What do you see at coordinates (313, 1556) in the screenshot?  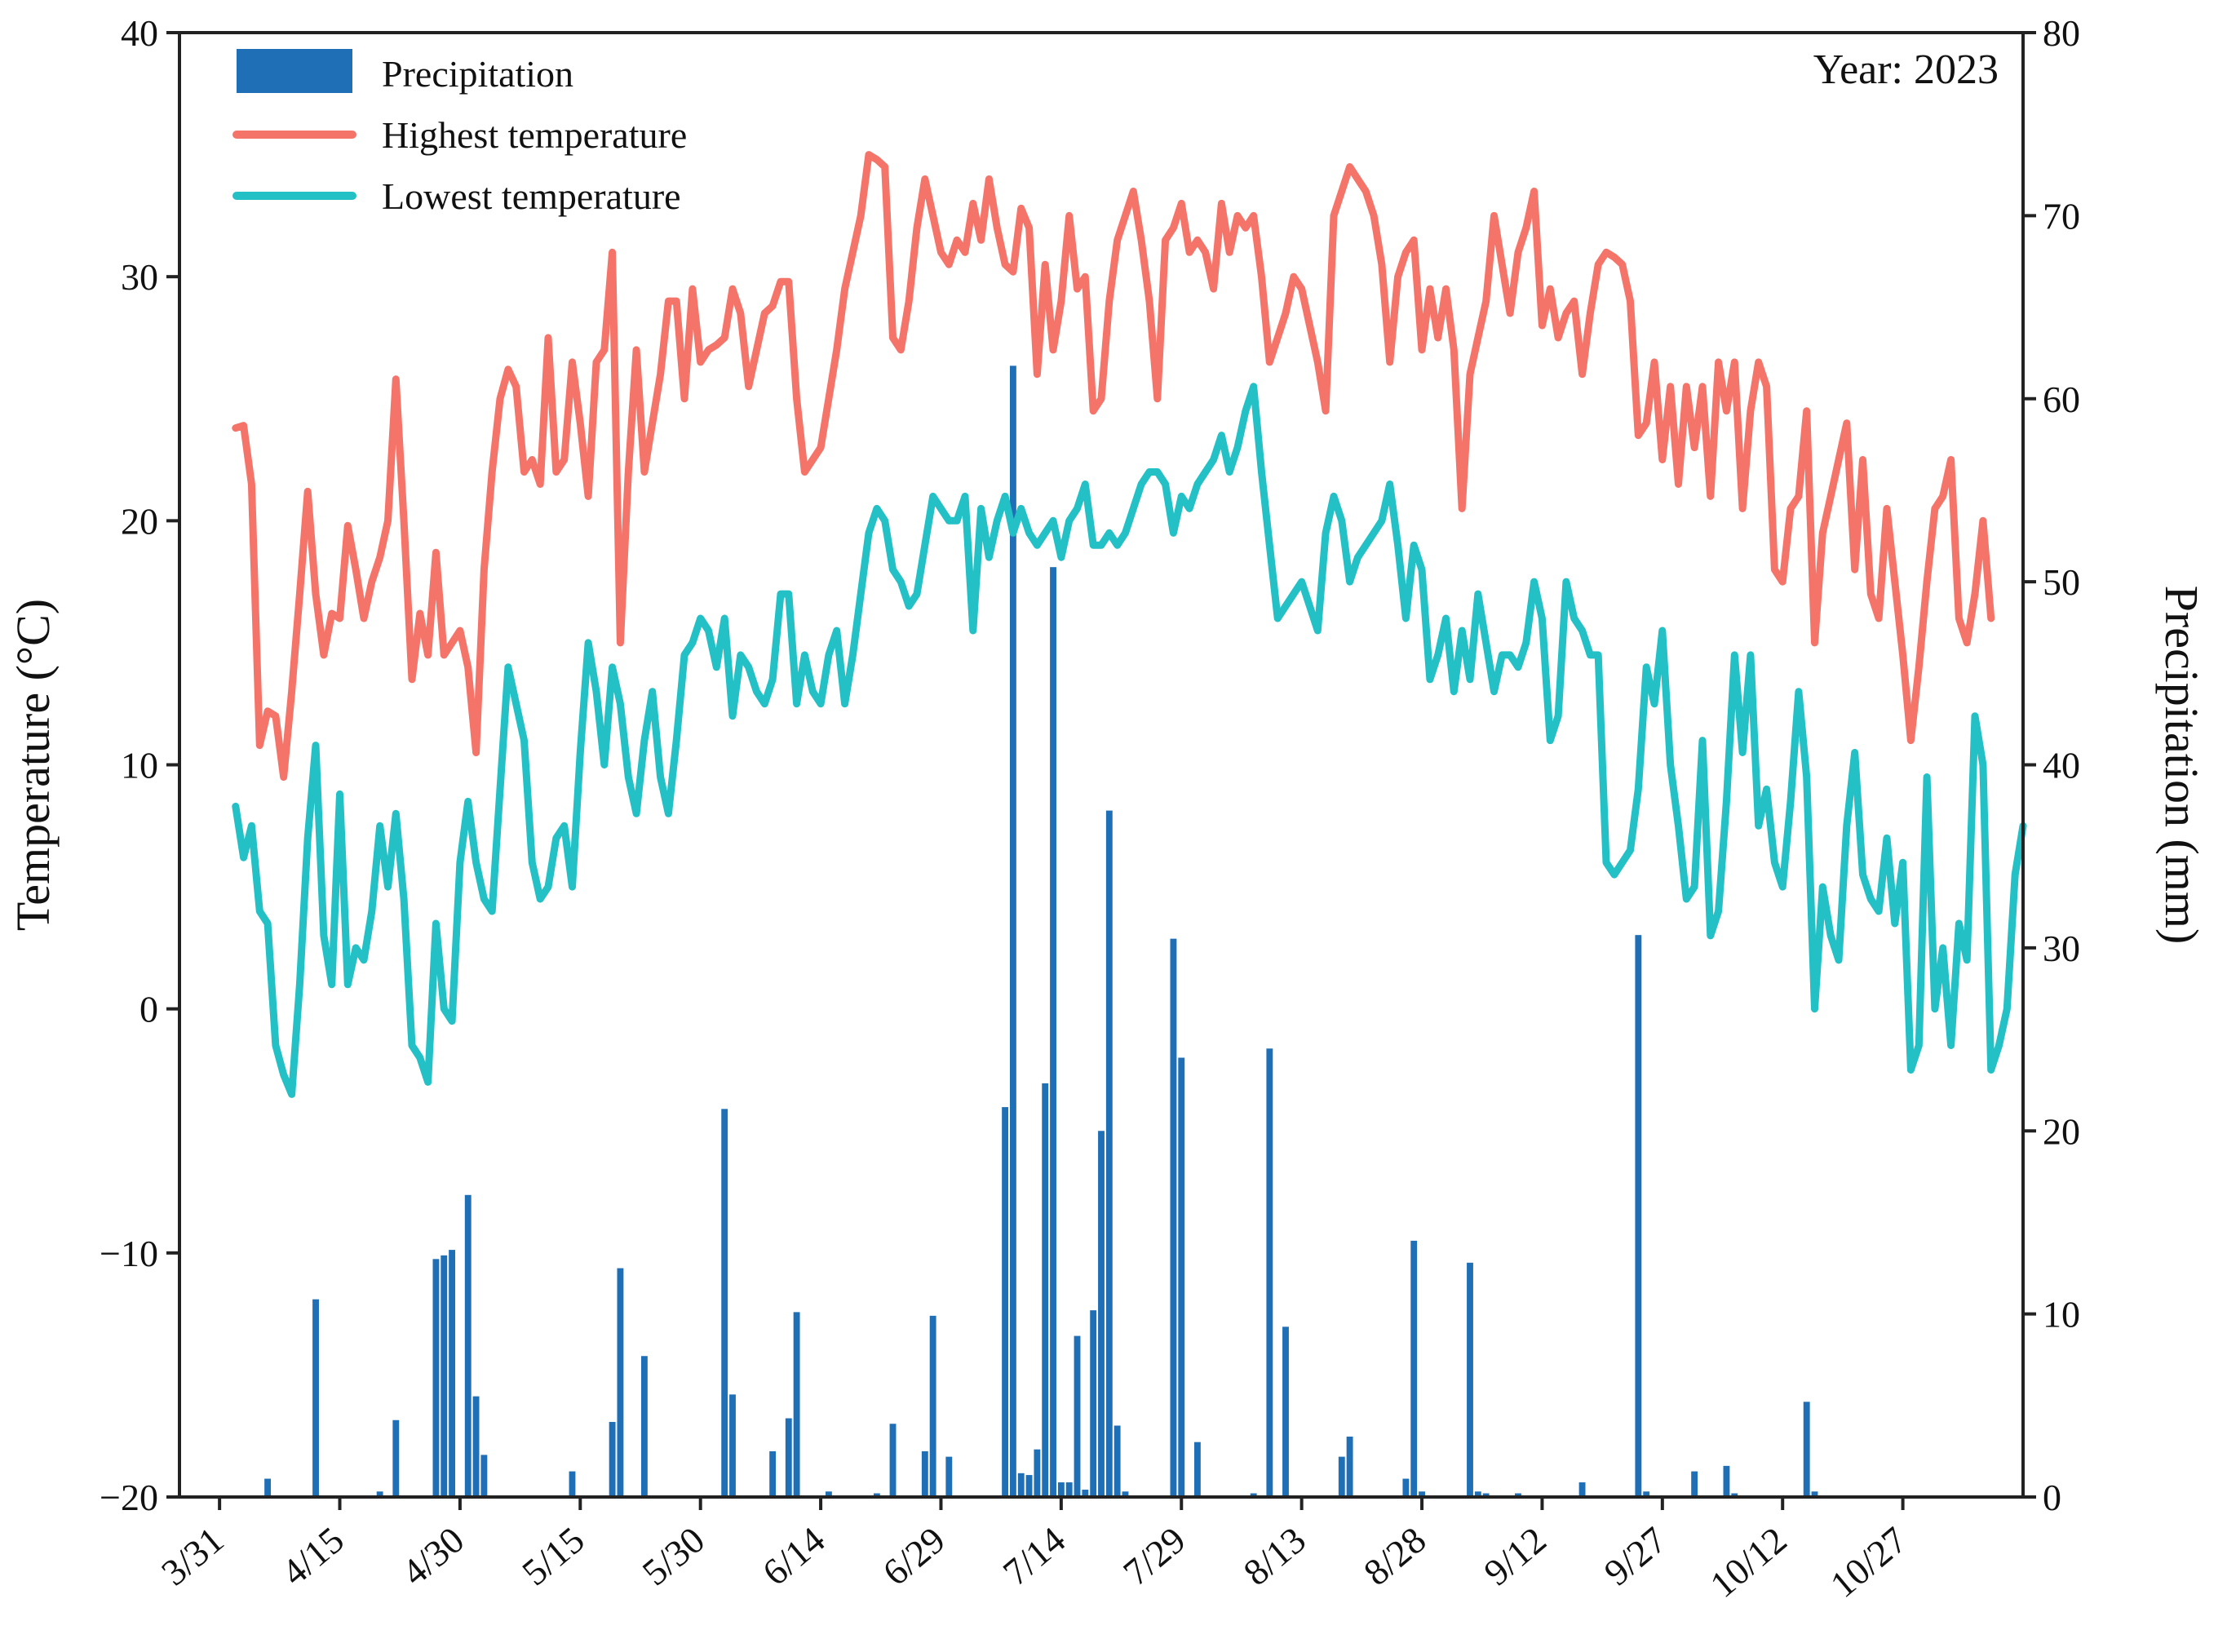 I see `x-tick-label: 4/15` at bounding box center [313, 1556].